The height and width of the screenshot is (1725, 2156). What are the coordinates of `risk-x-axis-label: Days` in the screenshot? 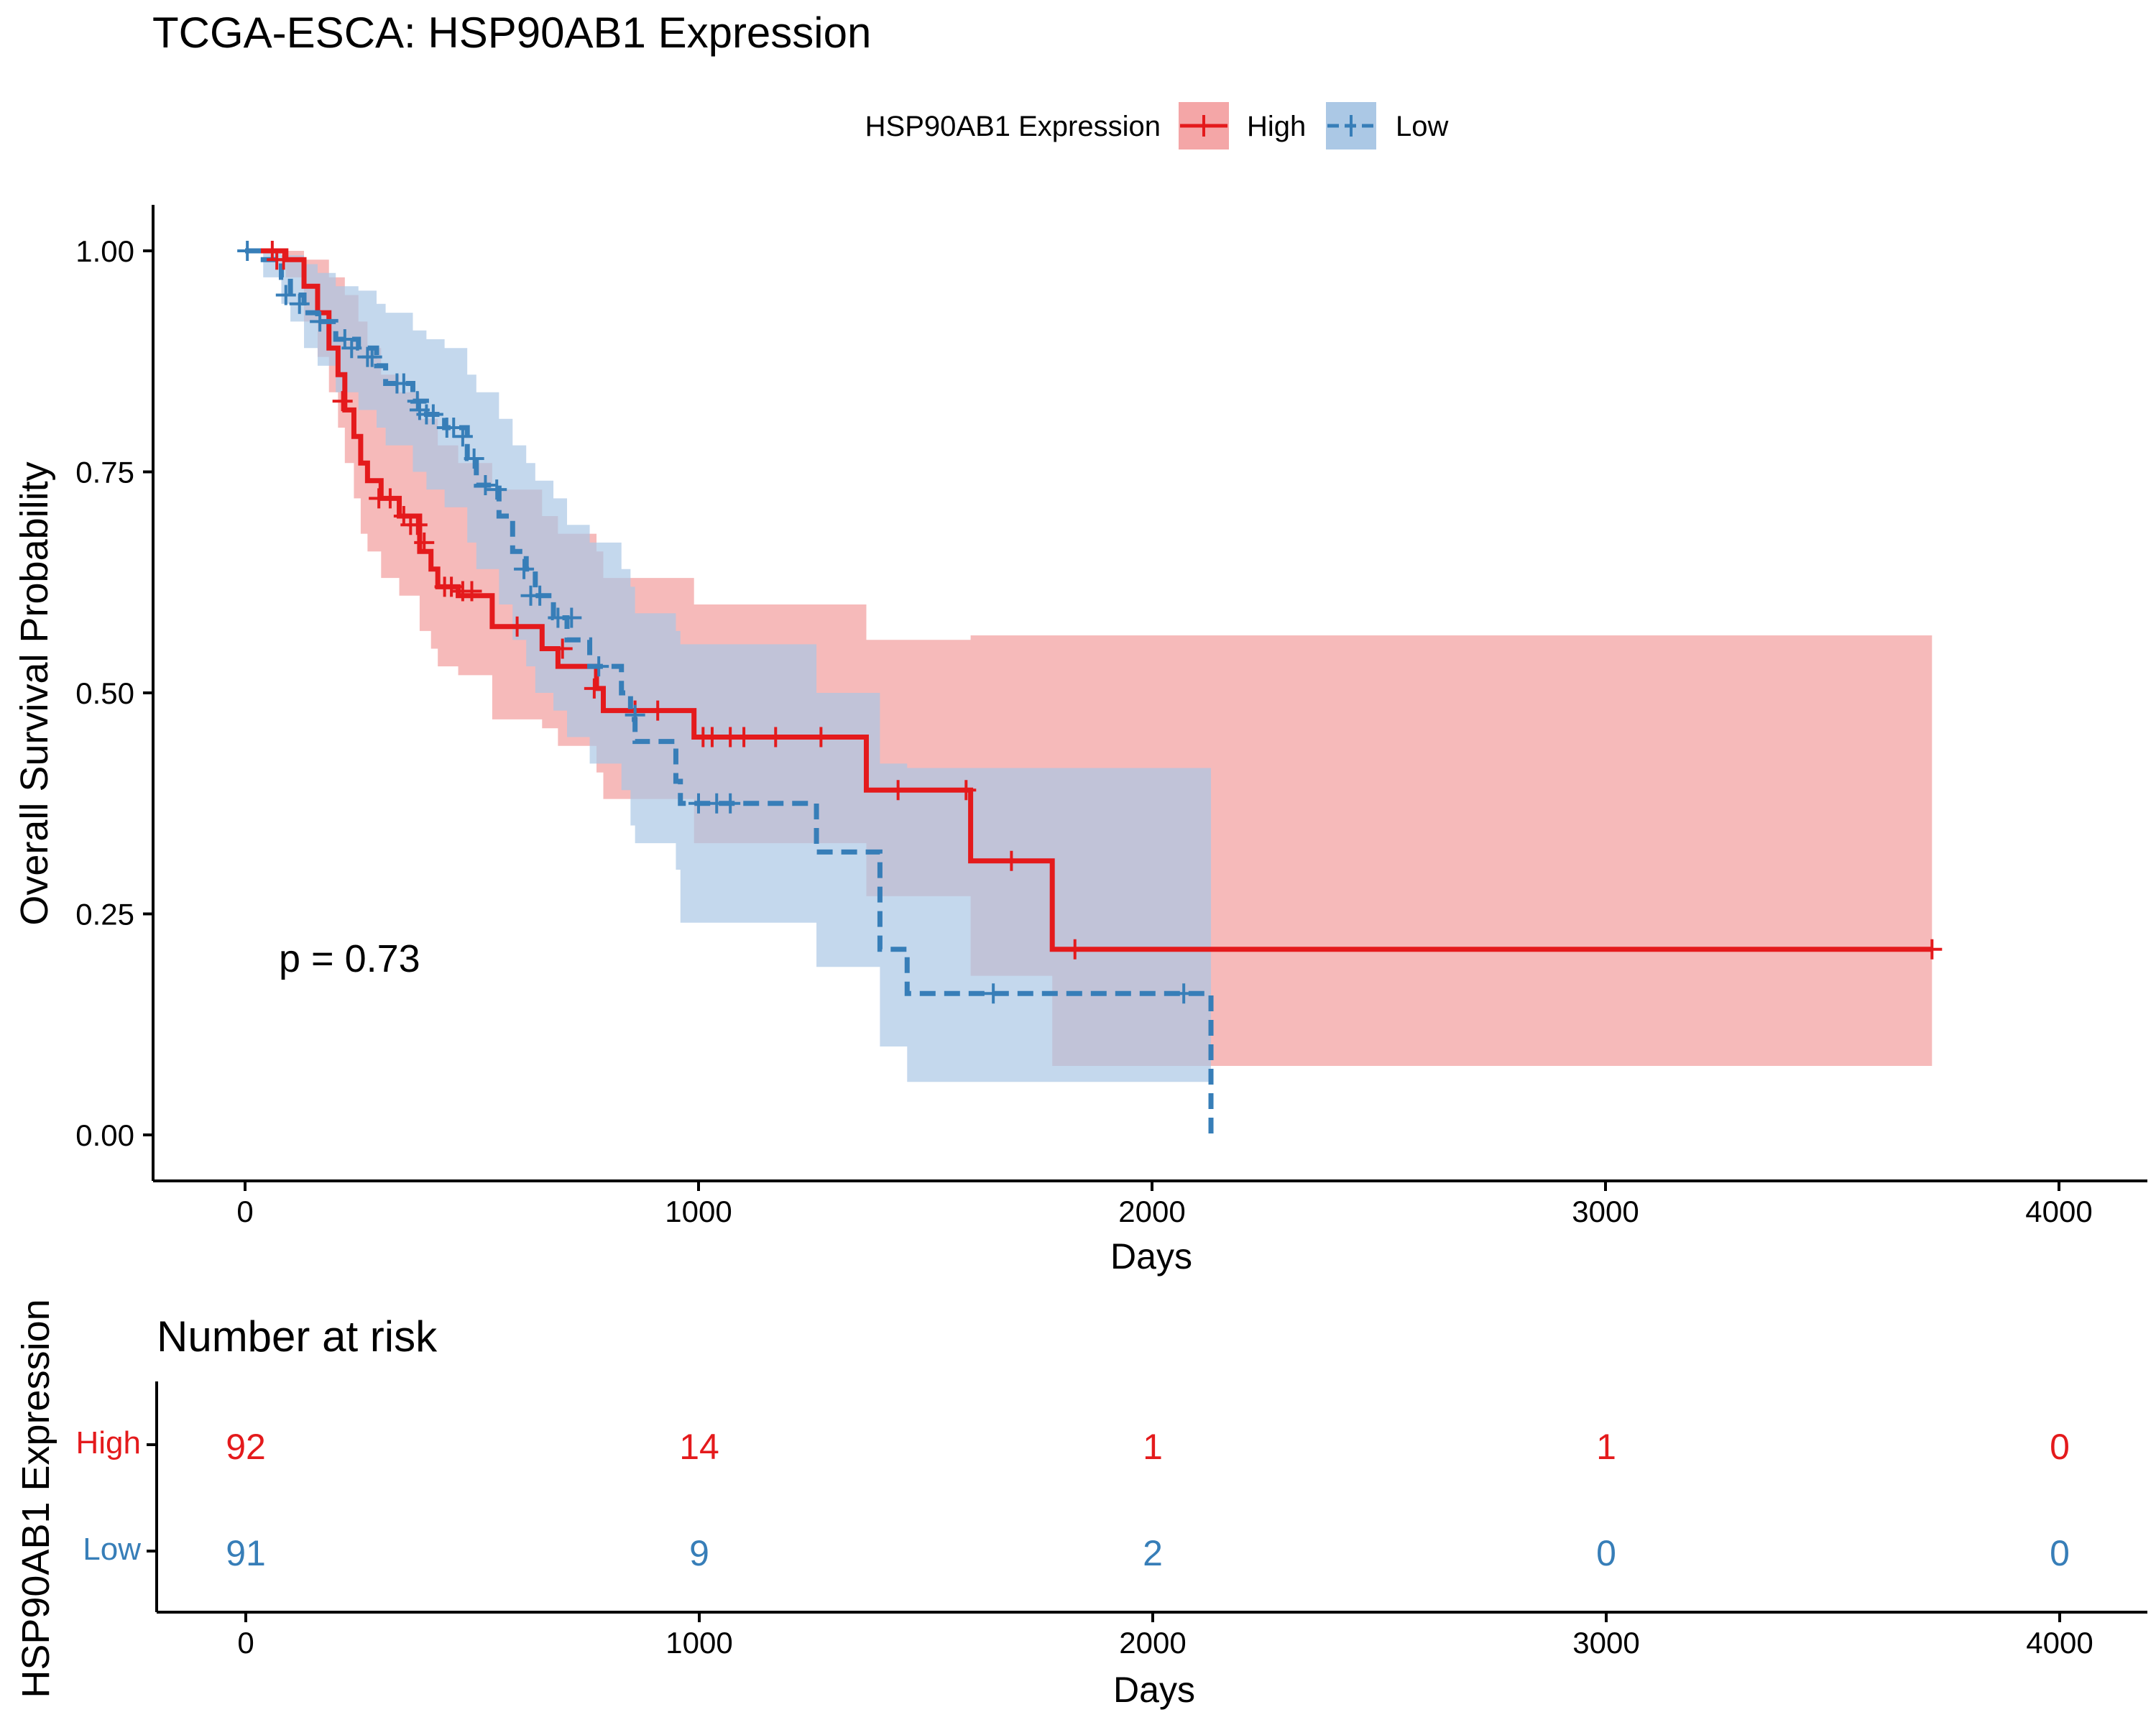 It's located at (1154, 1690).